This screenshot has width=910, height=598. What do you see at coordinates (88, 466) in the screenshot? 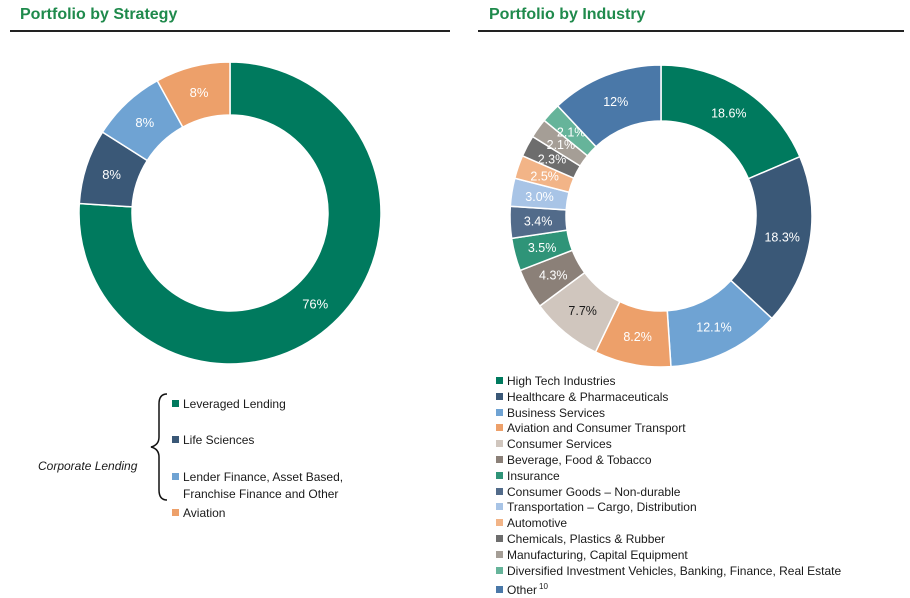
I see `corporate-lending-label: Corporate Lending` at bounding box center [88, 466].